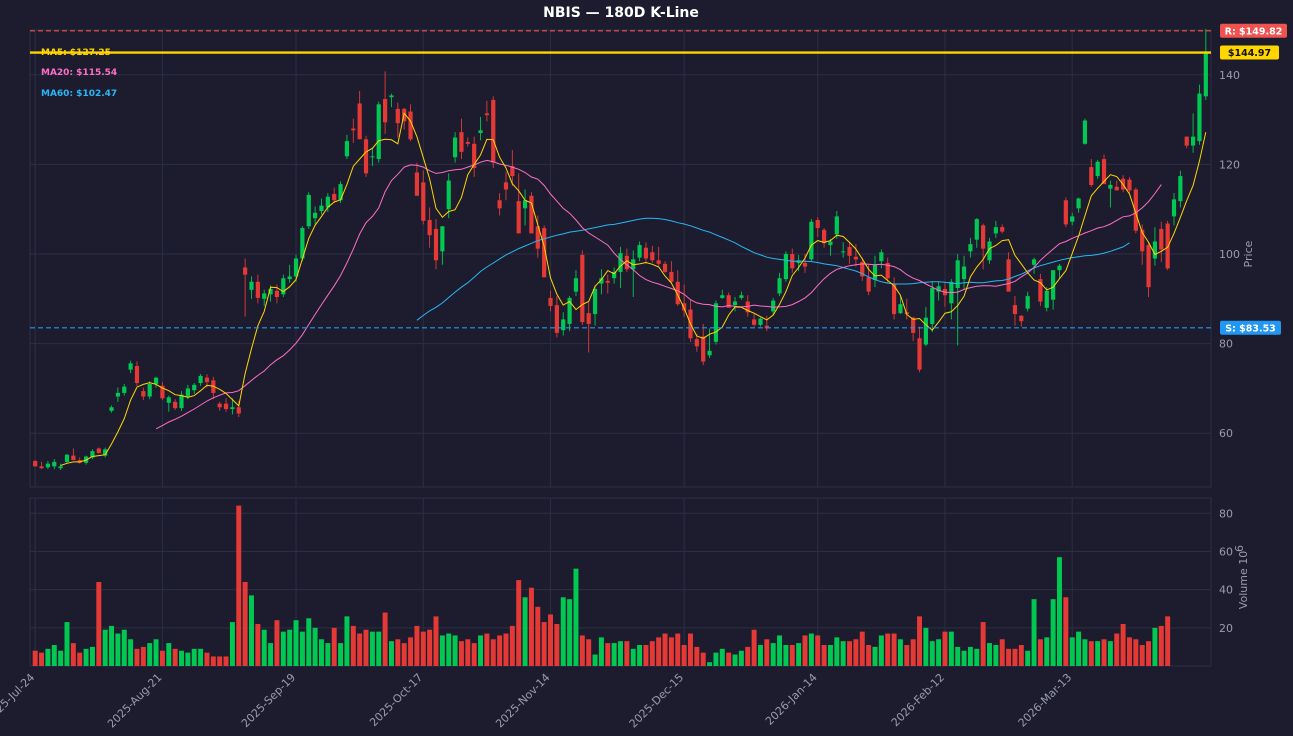 This screenshot has width=1293, height=736. What do you see at coordinates (268, 700) in the screenshot?
I see `date-tick-label: 2025-Sep-19` at bounding box center [268, 700].